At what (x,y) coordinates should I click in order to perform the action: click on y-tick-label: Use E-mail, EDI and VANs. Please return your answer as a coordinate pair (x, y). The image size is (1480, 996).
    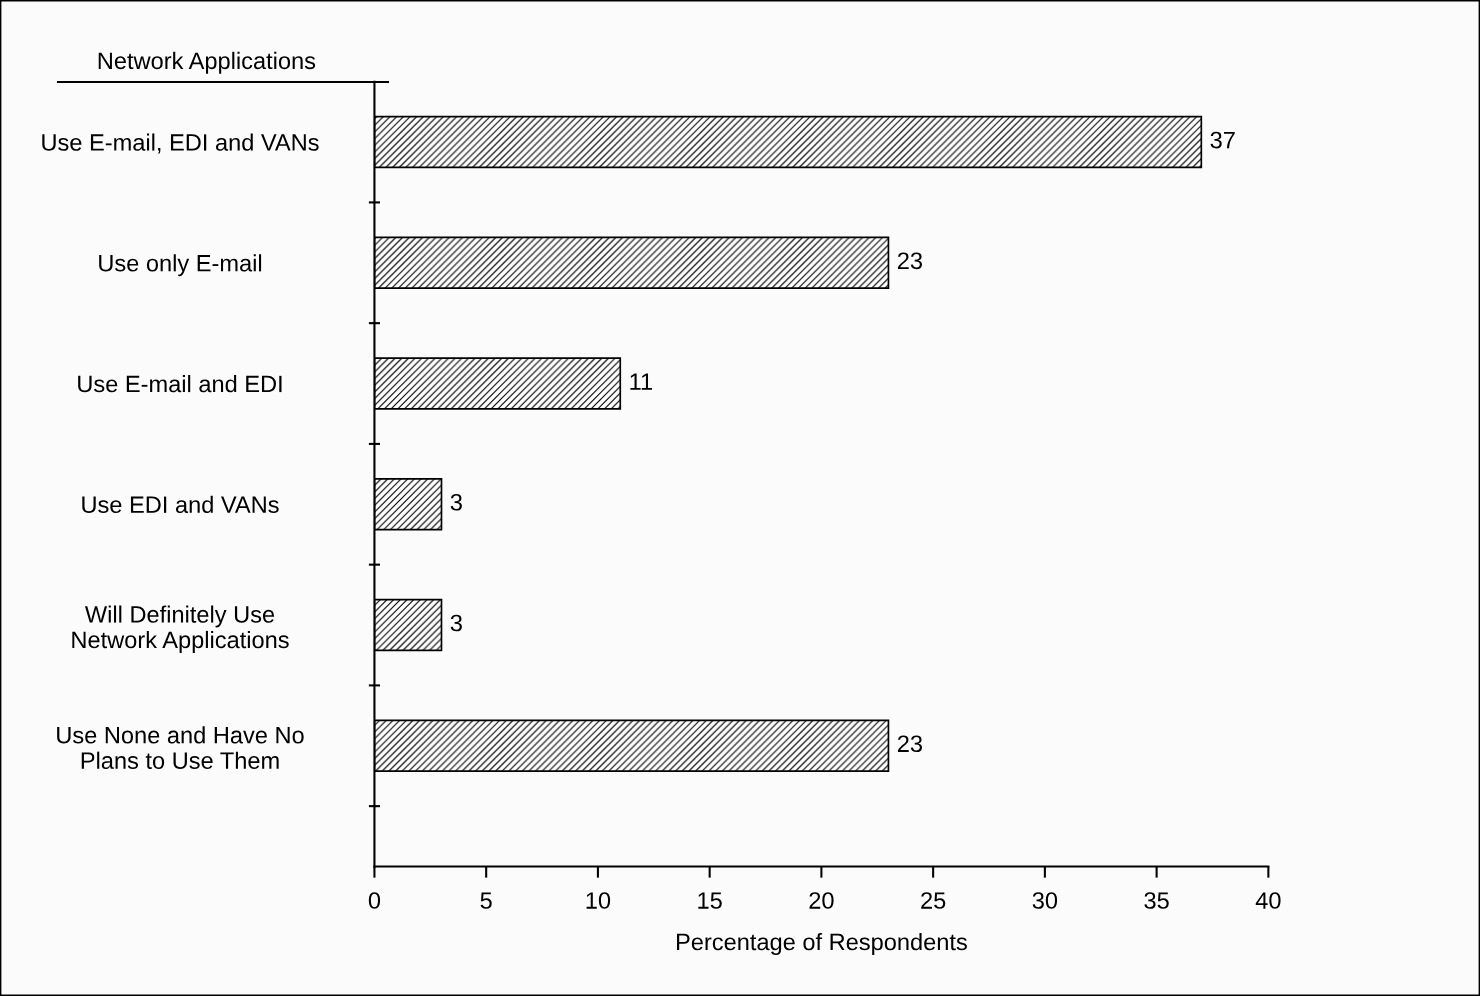
    Looking at the image, I should click on (180, 143).